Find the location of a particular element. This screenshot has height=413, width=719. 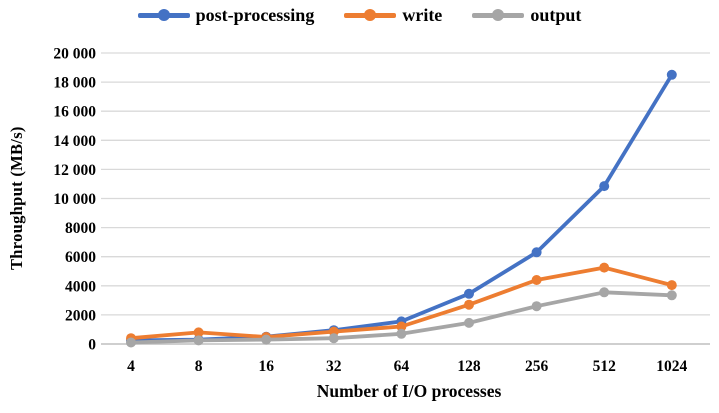

y-tick-label: 20 000 is located at coordinates (74, 54).